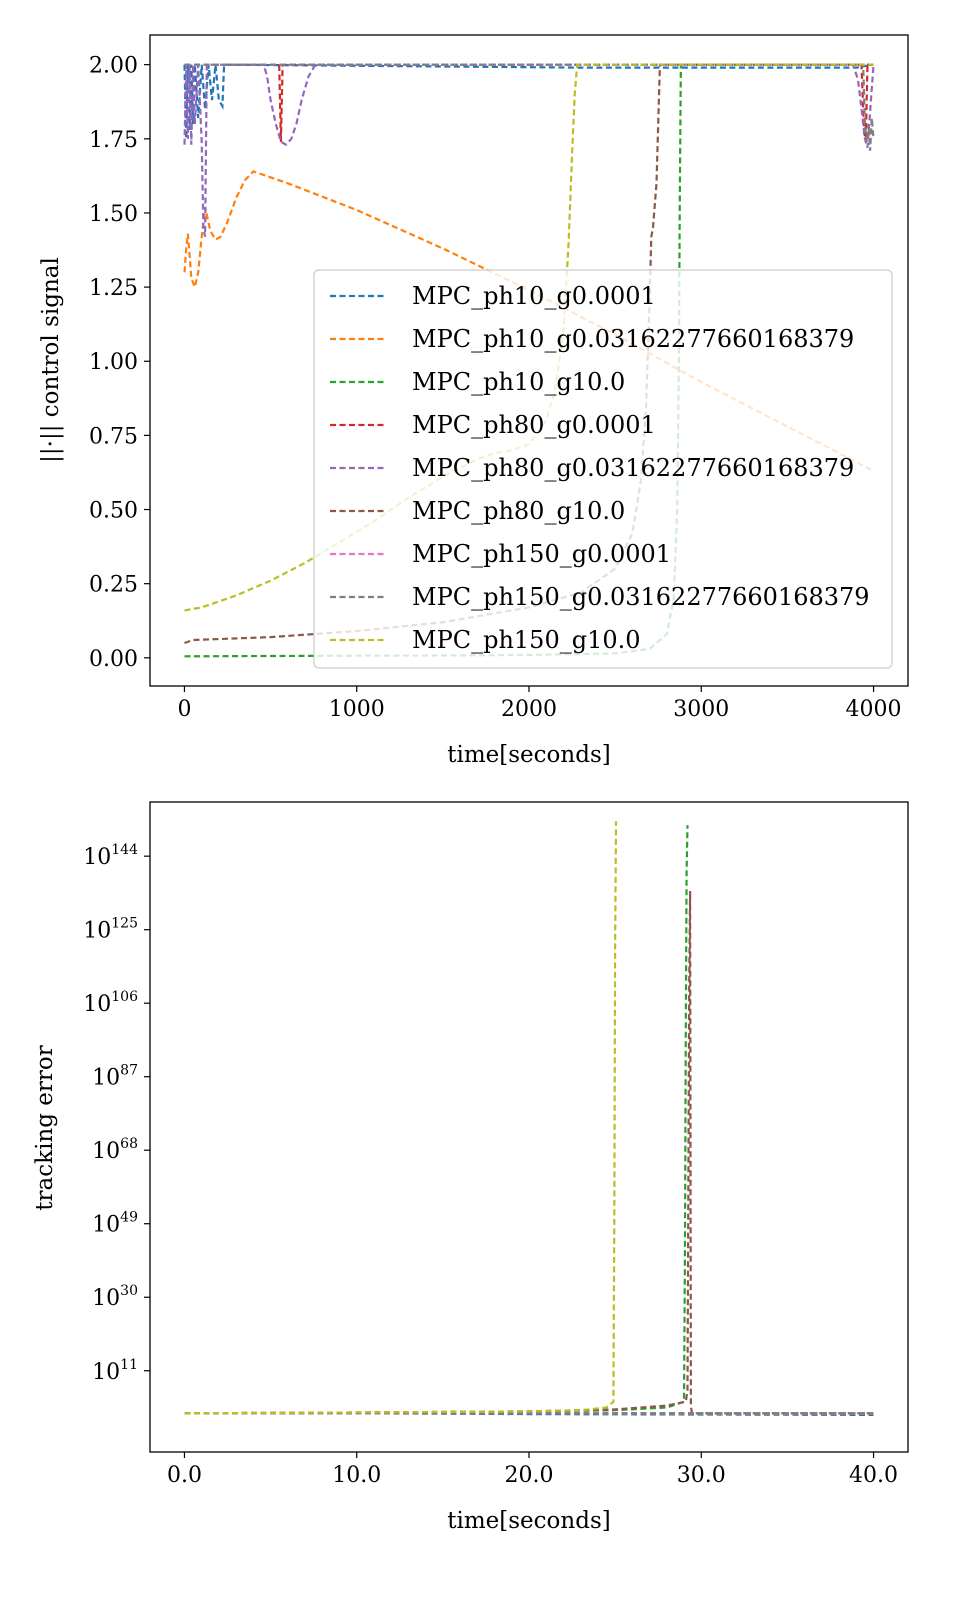  What do you see at coordinates (701, 1475) in the screenshot?
I see `bottom-x-tick-label: 30.0` at bounding box center [701, 1475].